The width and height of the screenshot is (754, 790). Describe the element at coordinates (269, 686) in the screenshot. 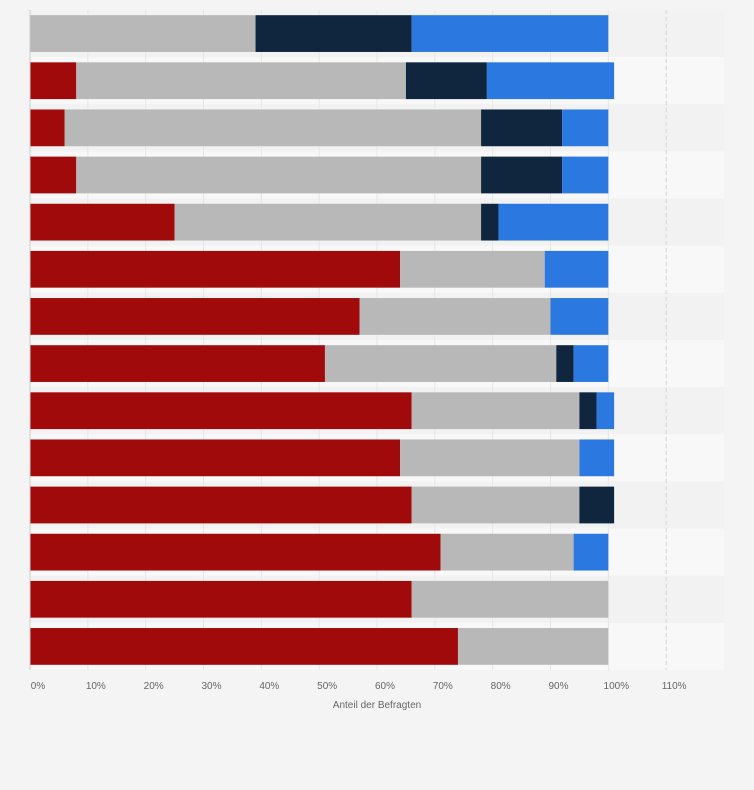

I see `x-tick-label: 40%` at that location.